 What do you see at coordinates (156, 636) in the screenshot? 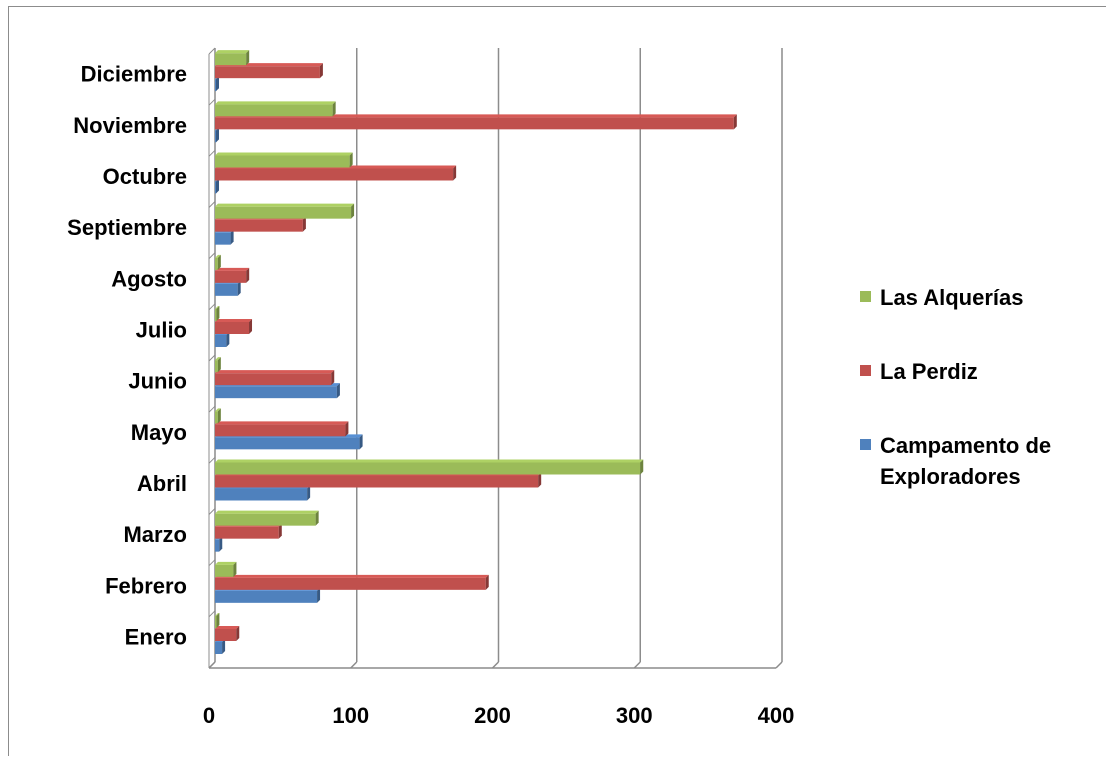
I see `category-label: Enero` at bounding box center [156, 636].